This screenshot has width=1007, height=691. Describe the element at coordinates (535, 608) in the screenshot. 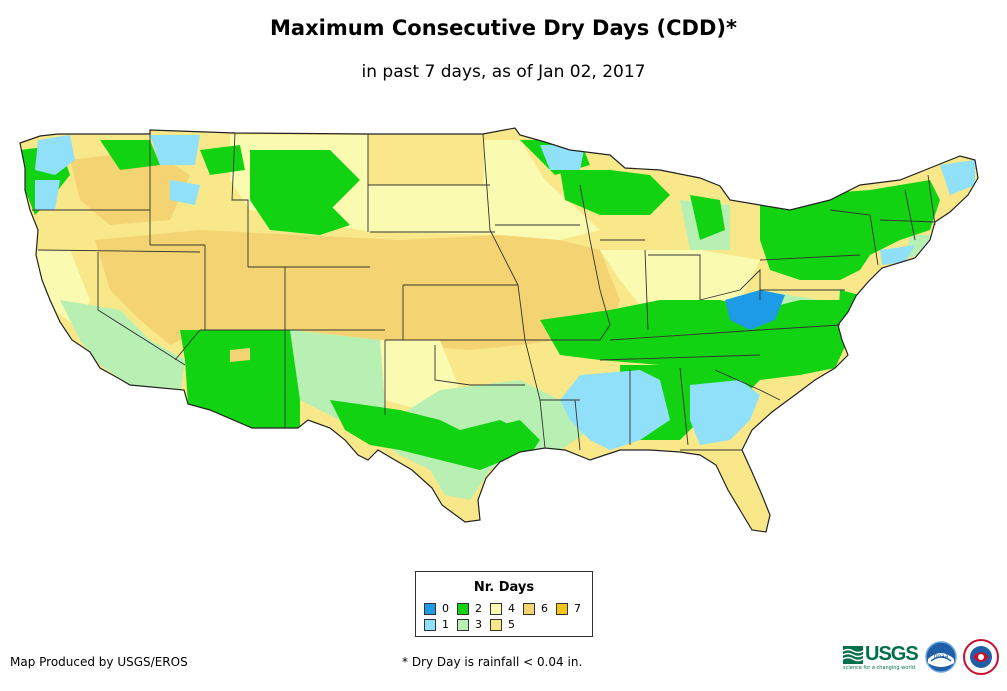

I see `legend-item-6: 6` at that location.